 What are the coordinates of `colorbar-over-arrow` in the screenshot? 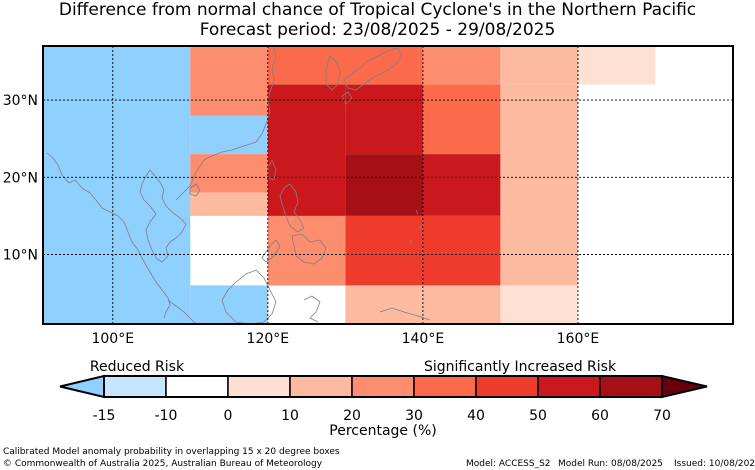 It's located at (684, 386).